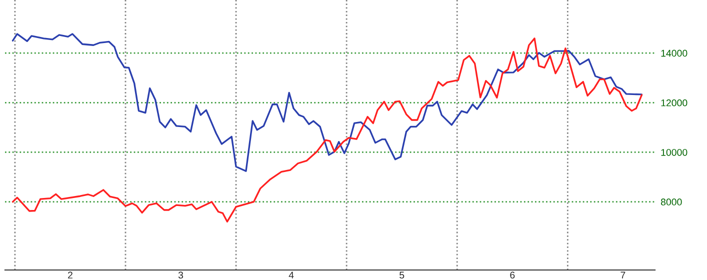  Describe the element at coordinates (181, 275) in the screenshot. I see `x-tick-label: 3` at that location.